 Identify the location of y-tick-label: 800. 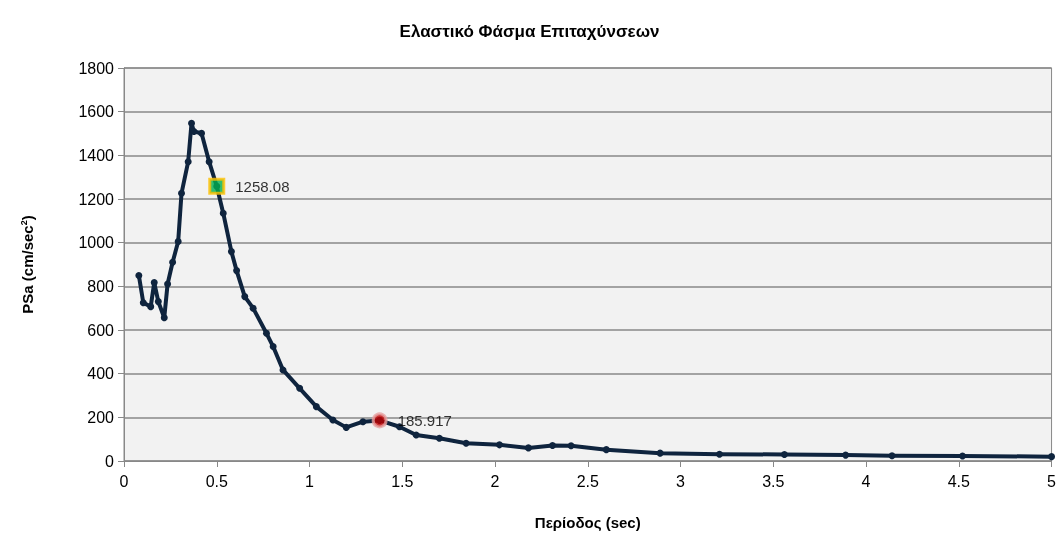
(101, 286).